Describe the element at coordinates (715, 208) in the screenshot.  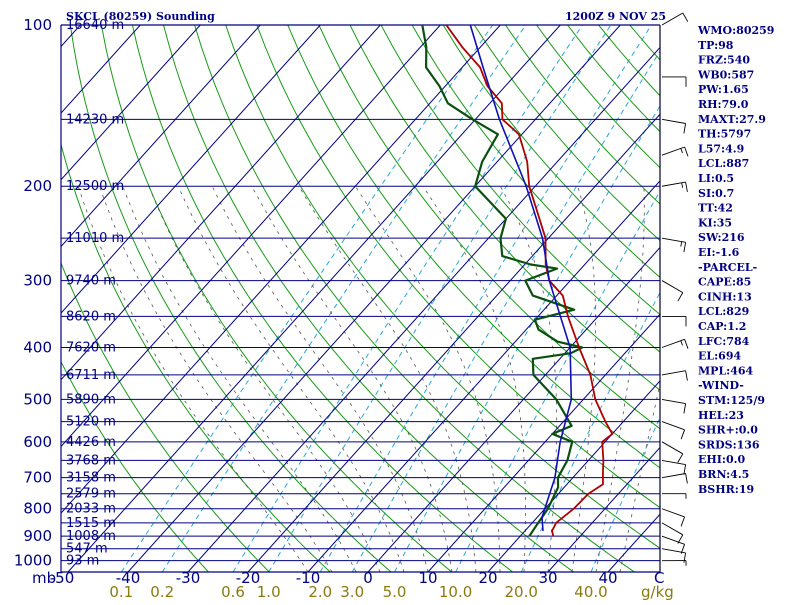
I see `stability-index: TT:42` at that location.